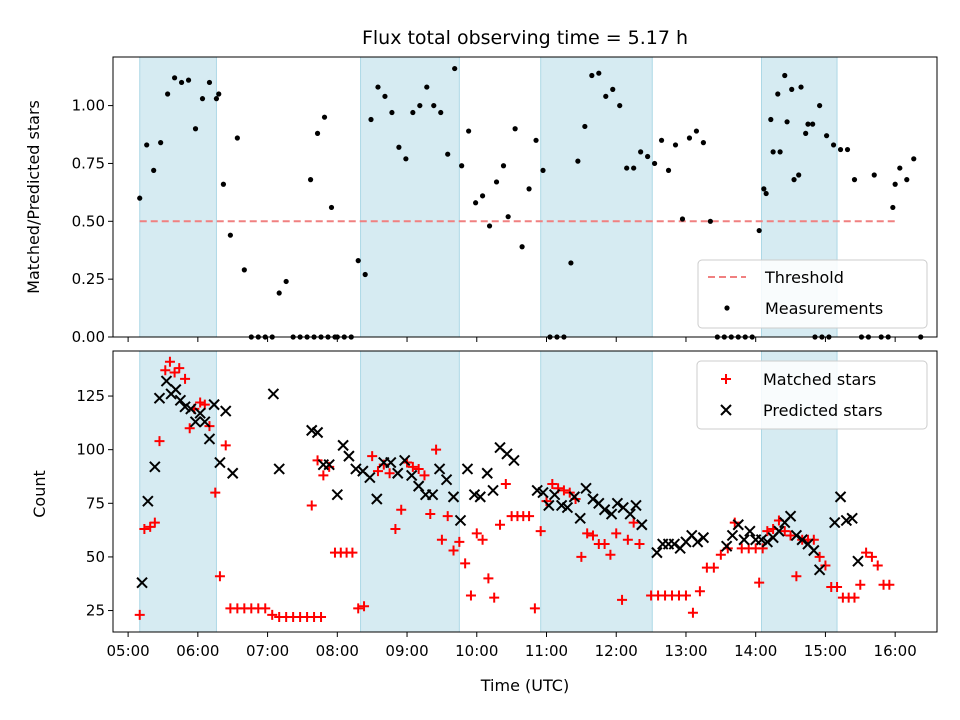 The height and width of the screenshot is (720, 960). Describe the element at coordinates (337, 651) in the screenshot. I see `x-tick-label: 08:00` at that location.